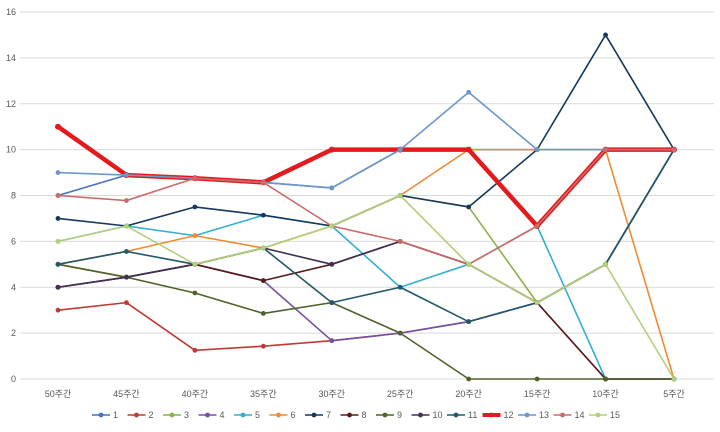  What do you see at coordinates (580, 415) in the screenshot?
I see `legend-label: 14` at bounding box center [580, 415].